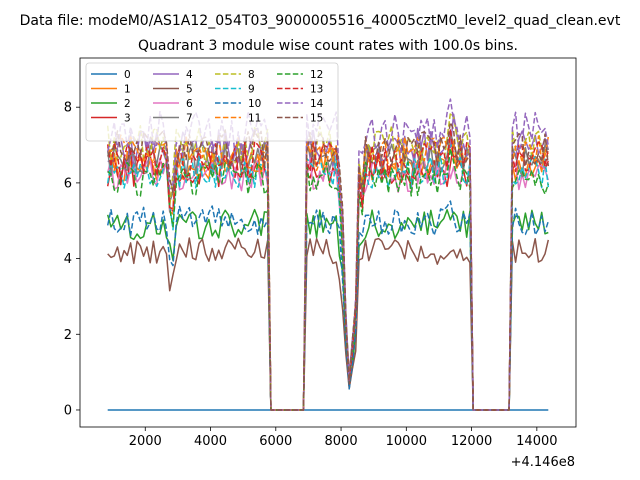  Describe the element at coordinates (251, 89) in the screenshot. I see `legend-label-9: 9` at that location.